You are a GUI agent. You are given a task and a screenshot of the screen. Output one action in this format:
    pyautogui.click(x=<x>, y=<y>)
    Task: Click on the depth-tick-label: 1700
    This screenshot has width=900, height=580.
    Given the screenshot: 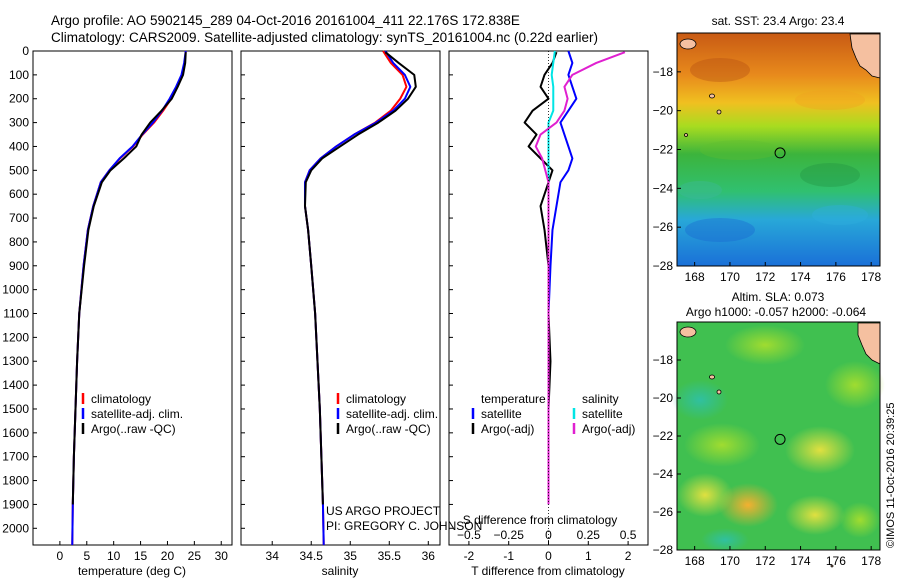 What is the action you would take?
    pyautogui.click(x=15, y=457)
    